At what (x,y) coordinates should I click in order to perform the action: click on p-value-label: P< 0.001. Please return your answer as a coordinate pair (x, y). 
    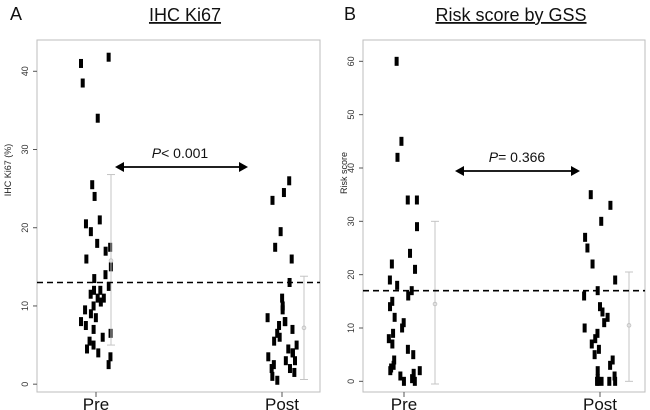
    Looking at the image, I should click on (180, 153).